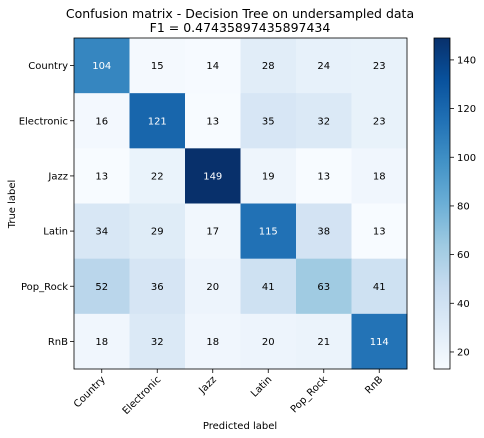  What do you see at coordinates (228, 393) in the screenshot?
I see `x-axis-ticks: Country Electronic Jazz Latin Pop_Rock RnB` at bounding box center [228, 393].